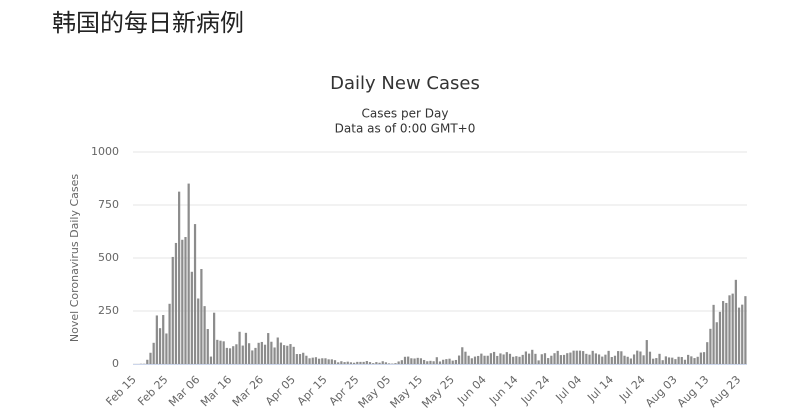 The image size is (801, 420). What do you see at coordinates (148, 23) in the screenshot?
I see `page-title: 韩国的每日新病例` at bounding box center [148, 23].